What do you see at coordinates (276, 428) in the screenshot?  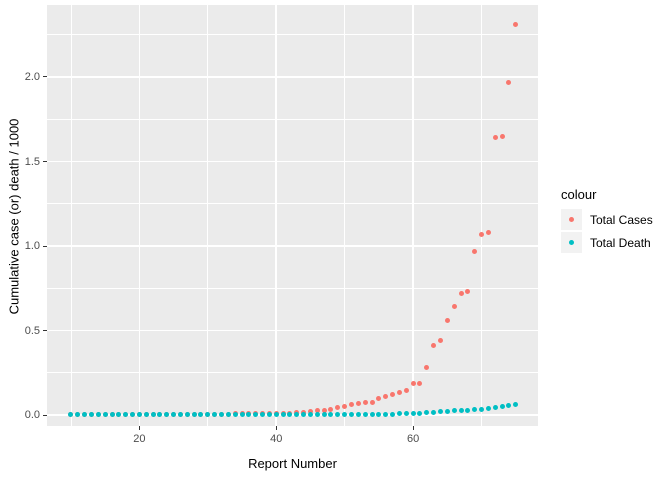 I see `x-tick-mark` at bounding box center [276, 428].